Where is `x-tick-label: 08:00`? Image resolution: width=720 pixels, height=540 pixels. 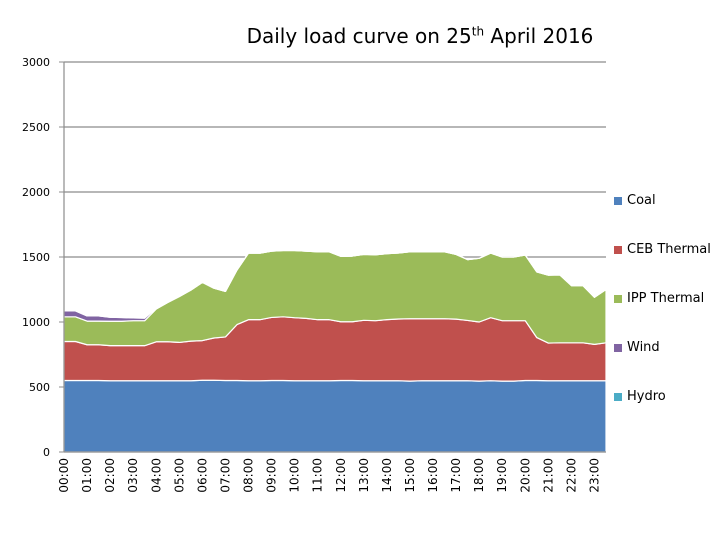
x-tick-label: 08:00 is located at coordinates (249, 475).